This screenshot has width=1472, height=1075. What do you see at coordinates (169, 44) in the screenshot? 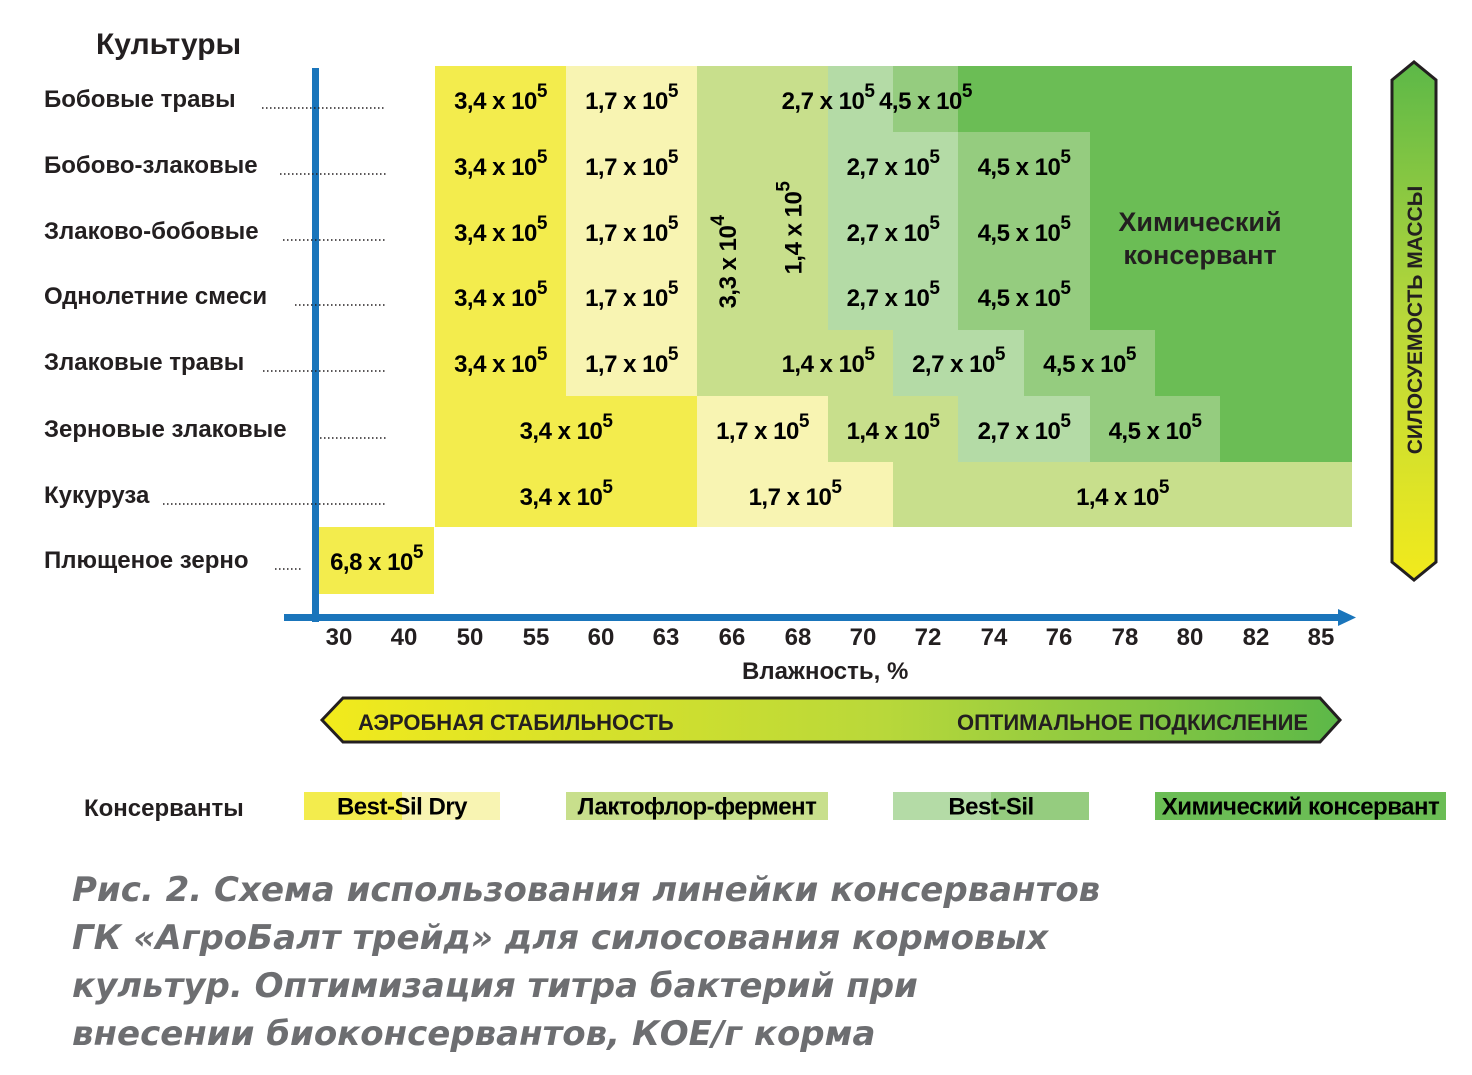
I see `crops-title: Культуры` at bounding box center [169, 44].